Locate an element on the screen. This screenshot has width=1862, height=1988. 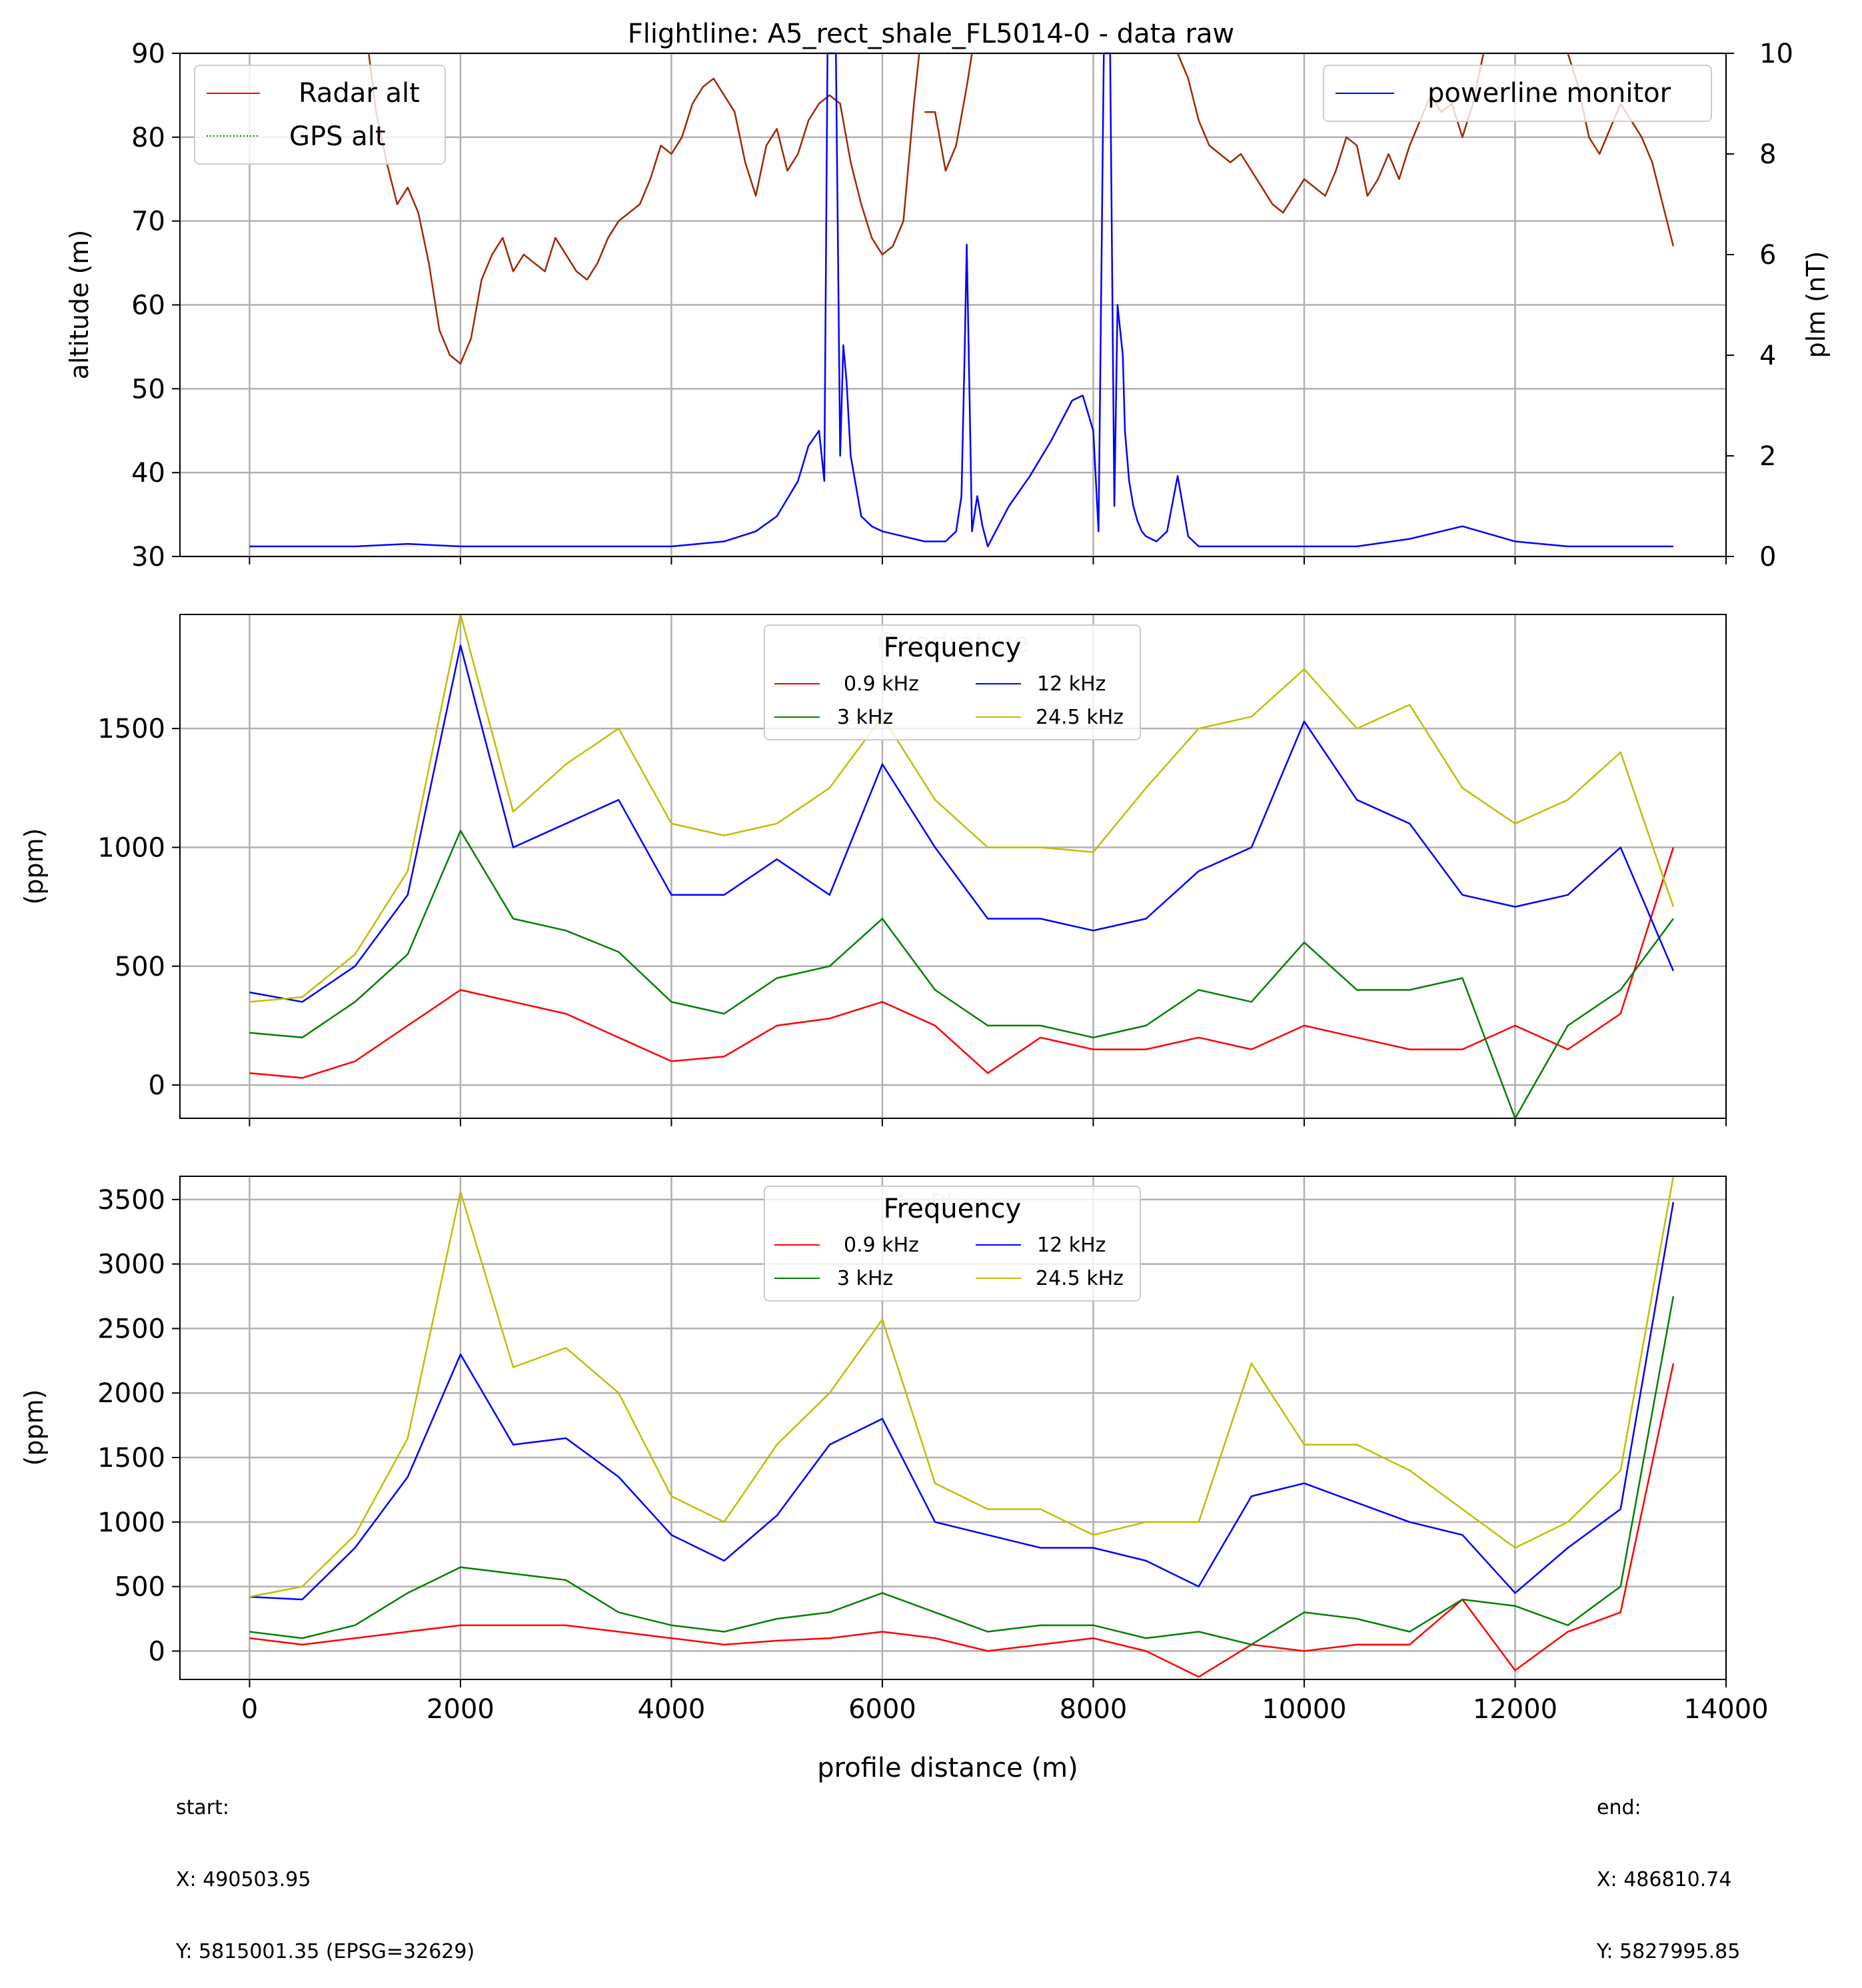
altitude-y-ticks: 30 40 50 60 70 80 90 is located at coordinates (155, 305).